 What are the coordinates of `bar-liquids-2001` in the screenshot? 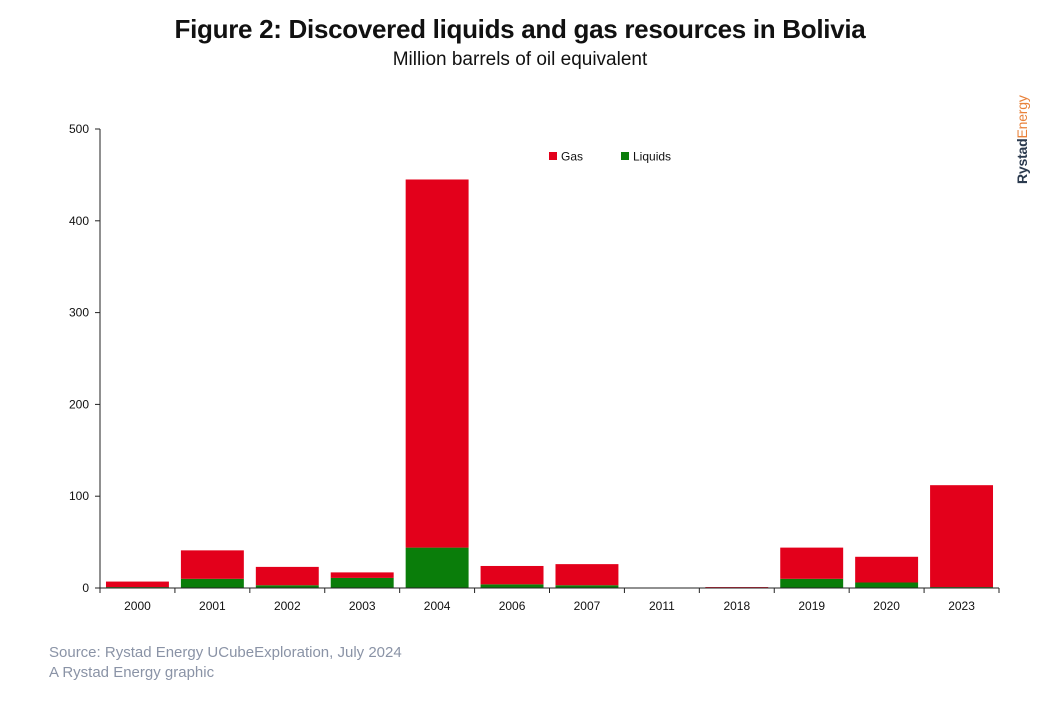 It's located at (212, 583).